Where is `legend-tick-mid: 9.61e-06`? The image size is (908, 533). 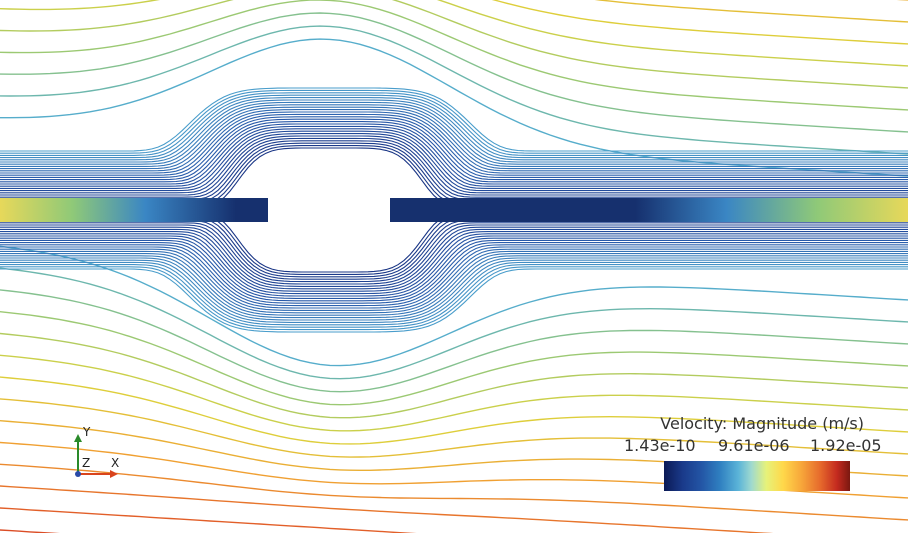
legend-tick-mid: 9.61e-06 is located at coordinates (754, 445).